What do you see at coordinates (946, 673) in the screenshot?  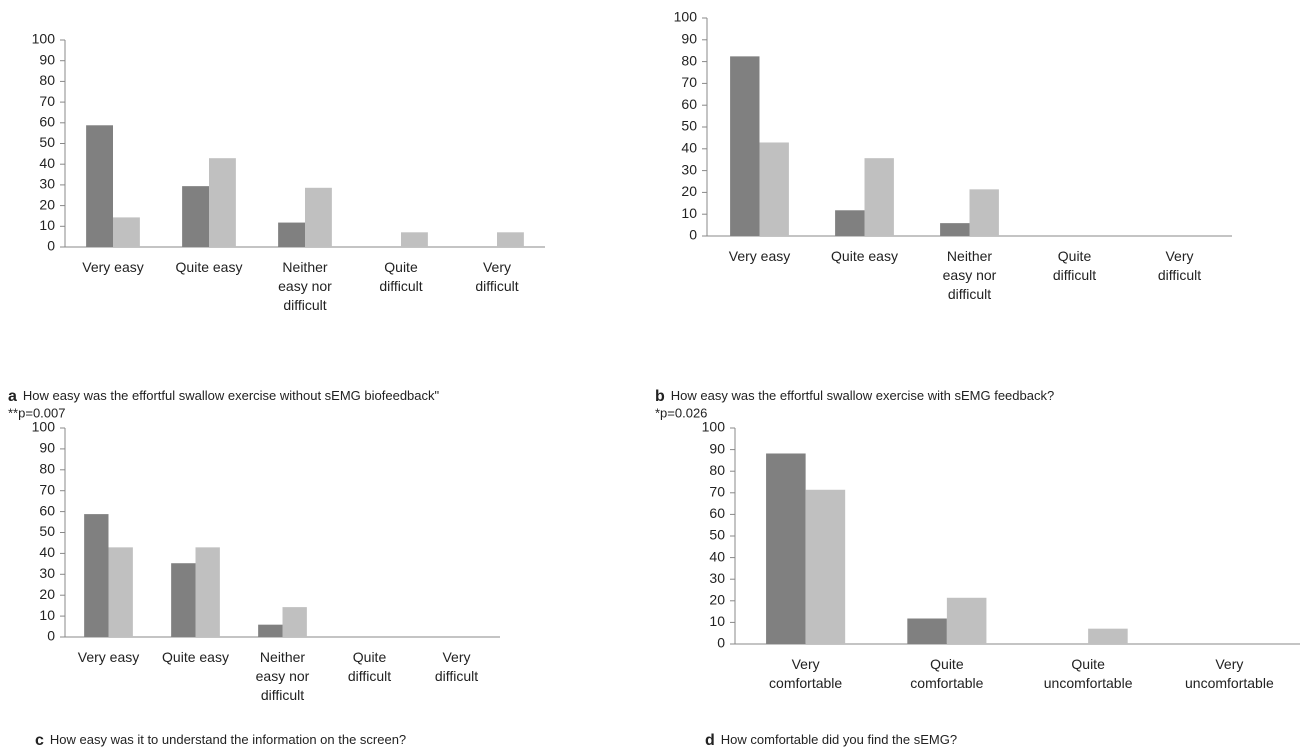 I see `x-tick-label: Quite comfortable` at bounding box center [946, 673].